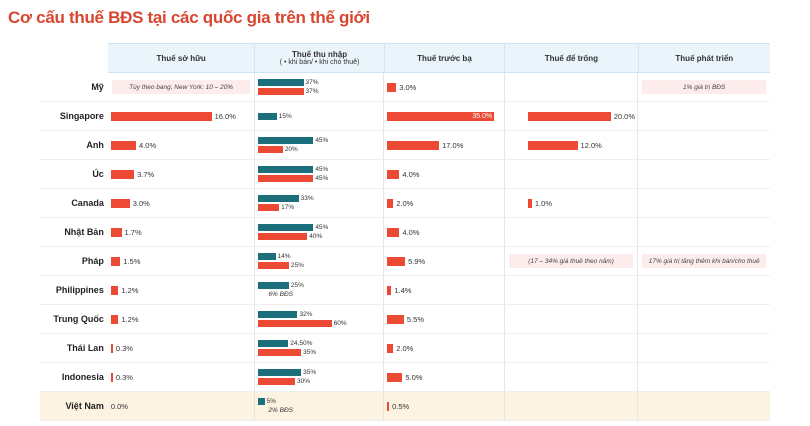 This screenshot has height=426, width=810. What do you see at coordinates (82, 377) in the screenshot?
I see `country-label: Indonesia` at bounding box center [82, 377].